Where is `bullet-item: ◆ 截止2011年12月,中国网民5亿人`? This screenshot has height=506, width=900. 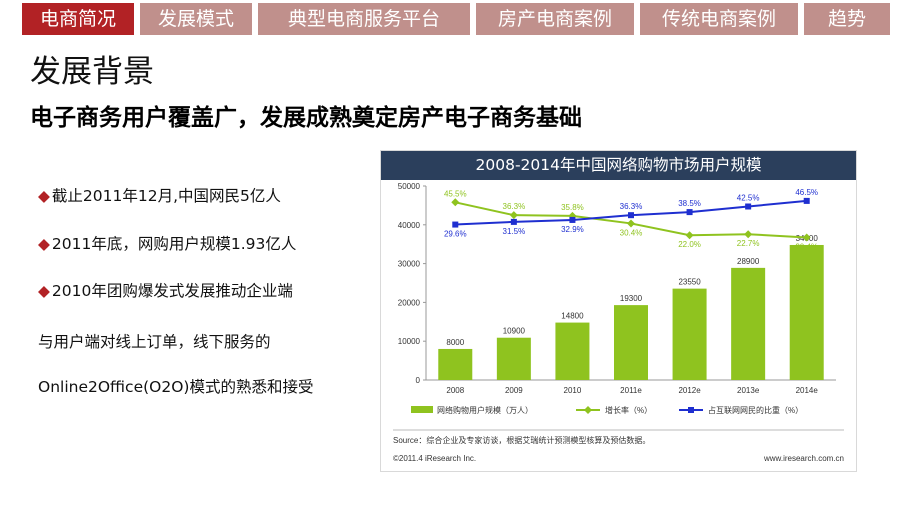
bullet-item: ◆ 截止2011年12月,中国网民5亿人 is located at coordinates (159, 196).